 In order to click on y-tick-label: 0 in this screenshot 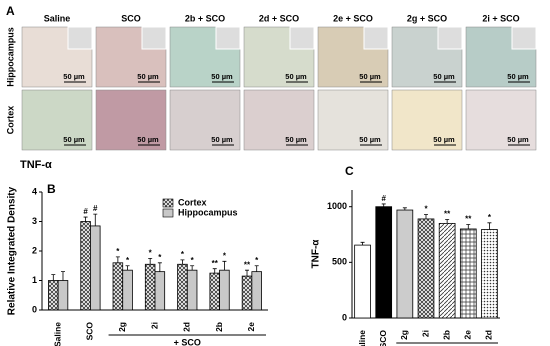, I will do `click(344, 317)`.